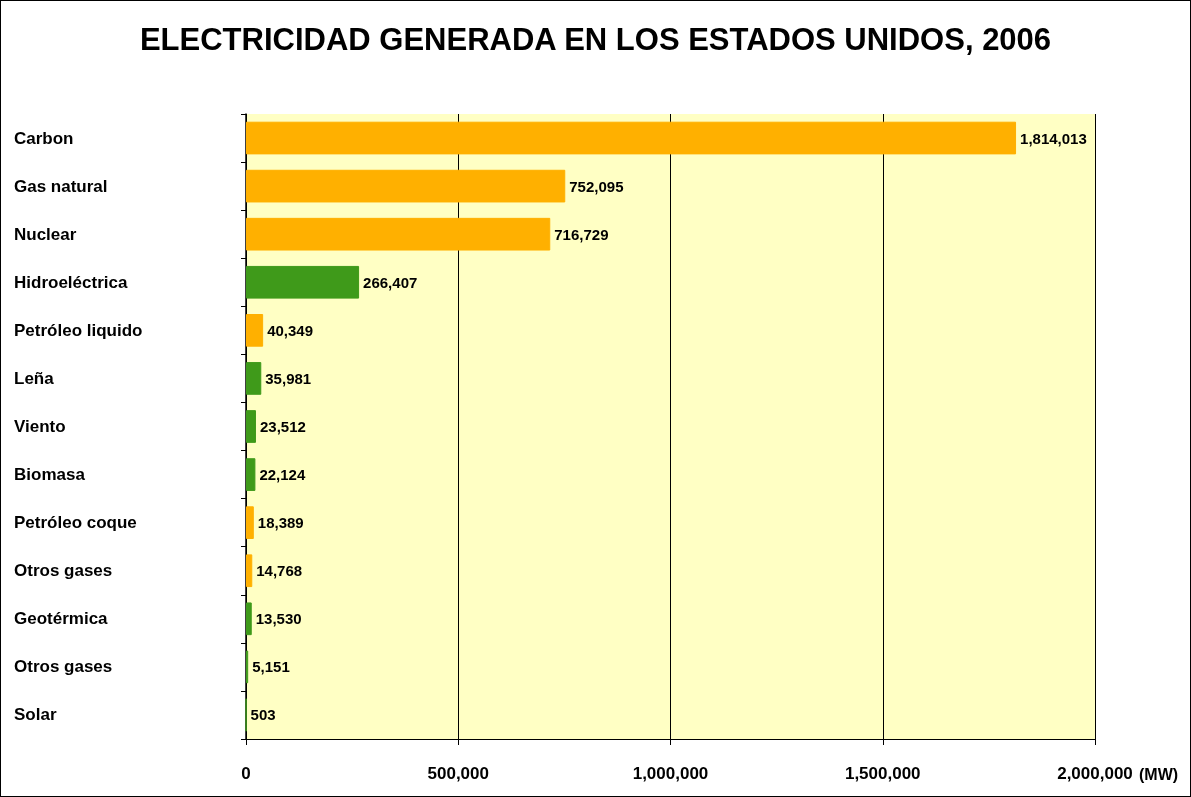 This screenshot has height=797, width=1191. I want to click on x-tick-label: 2,000,000, so click(1095, 773).